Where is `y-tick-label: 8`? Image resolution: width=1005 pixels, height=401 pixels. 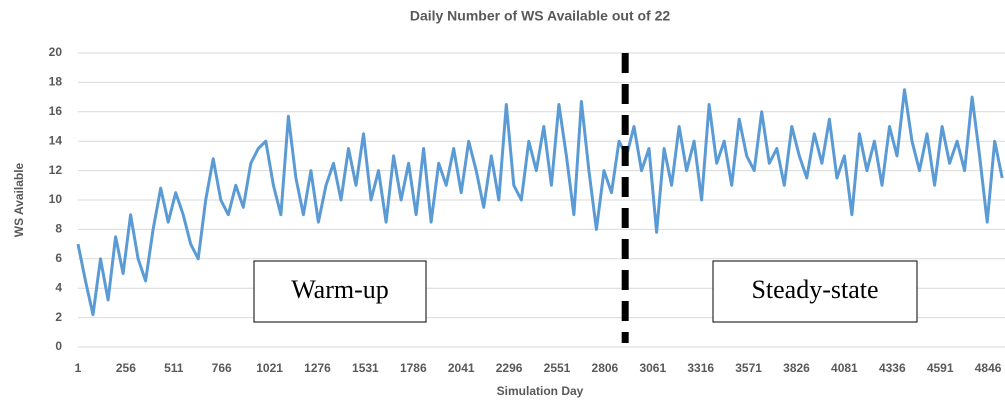
y-tick-label: 8 is located at coordinates (58, 229).